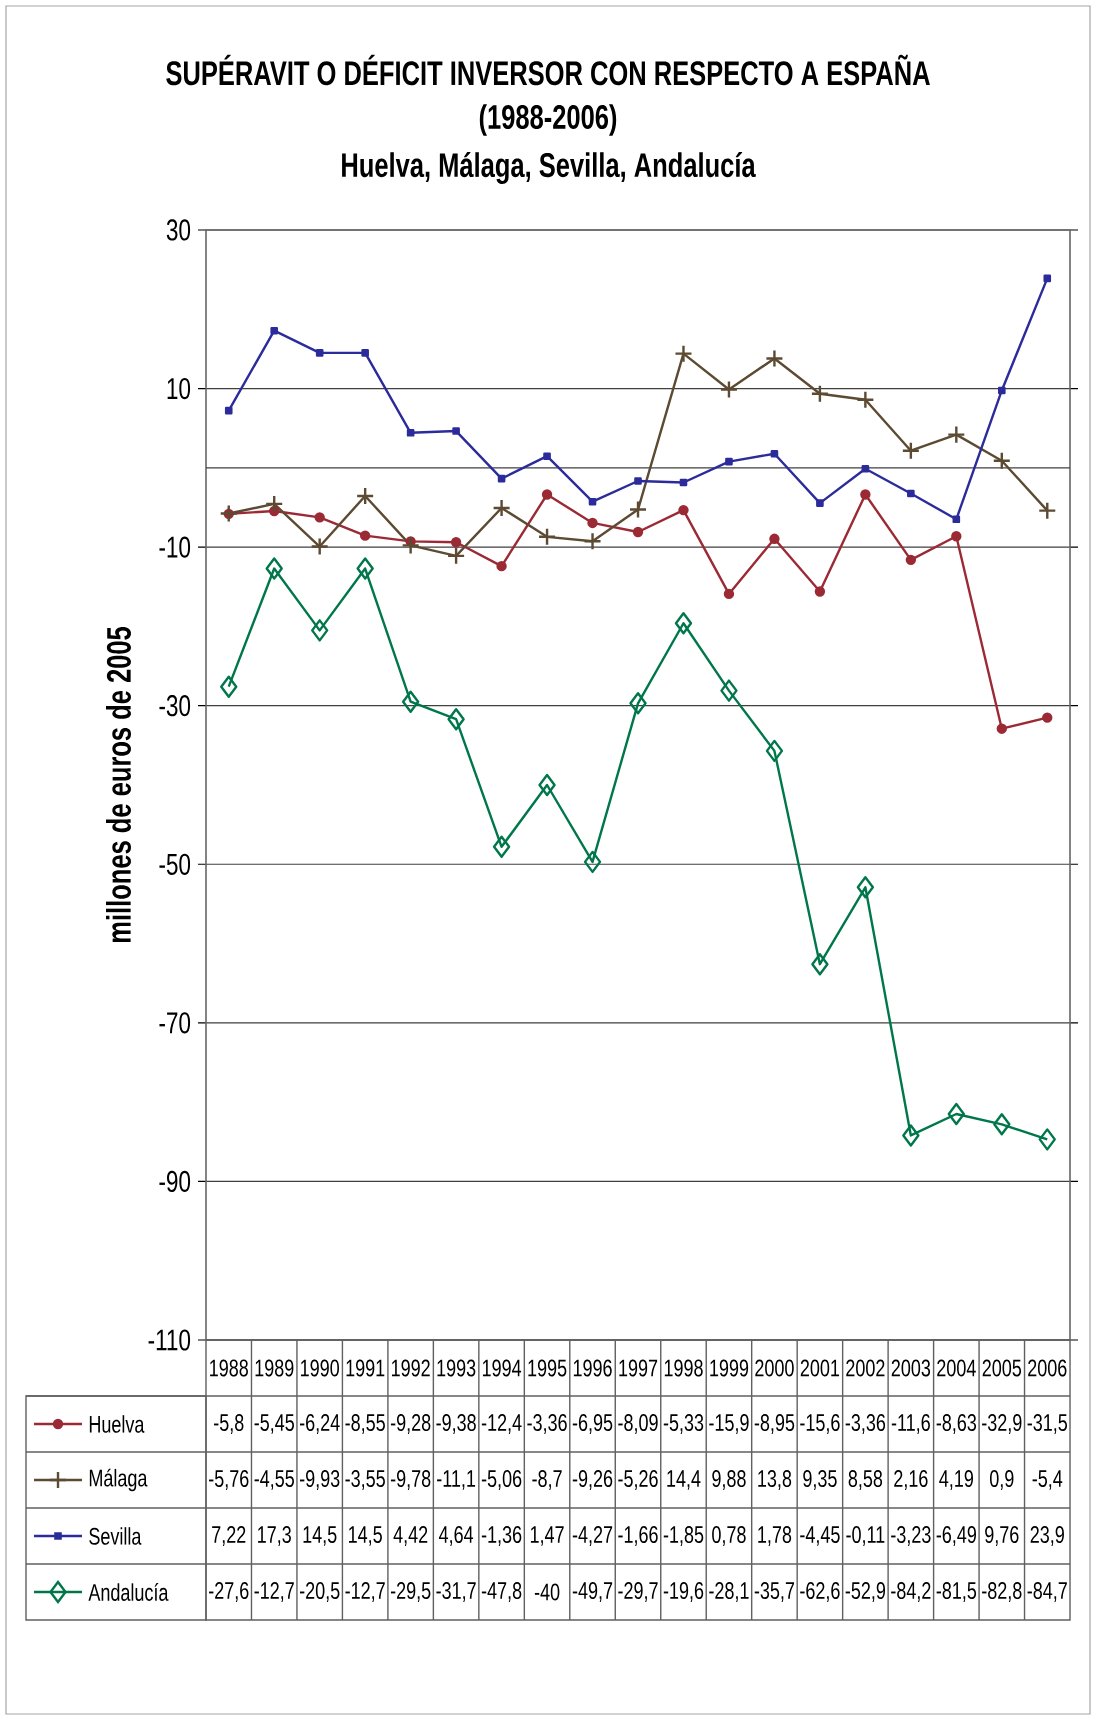 The image size is (1096, 1720). Describe the element at coordinates (365, 1480) in the screenshot. I see `data-label: -3,55` at that location.